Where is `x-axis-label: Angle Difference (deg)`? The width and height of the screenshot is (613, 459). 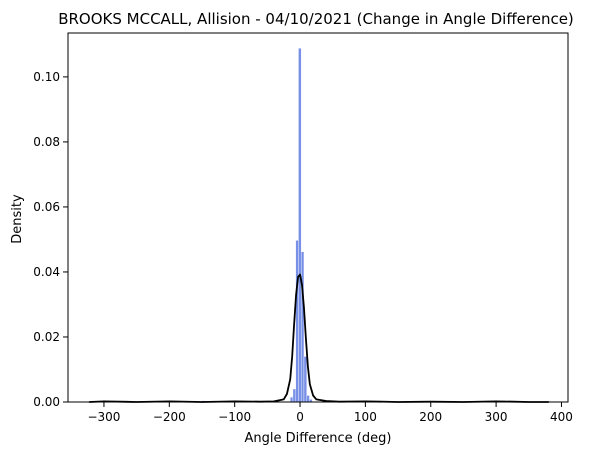 x-axis-label: Angle Difference (deg) is located at coordinates (318, 438).